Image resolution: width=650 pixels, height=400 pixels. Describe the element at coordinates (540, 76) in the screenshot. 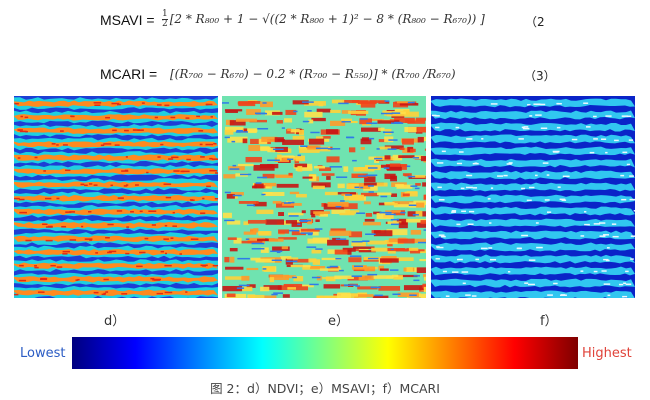

I see `equation-mcari-number: （3）` at that location.